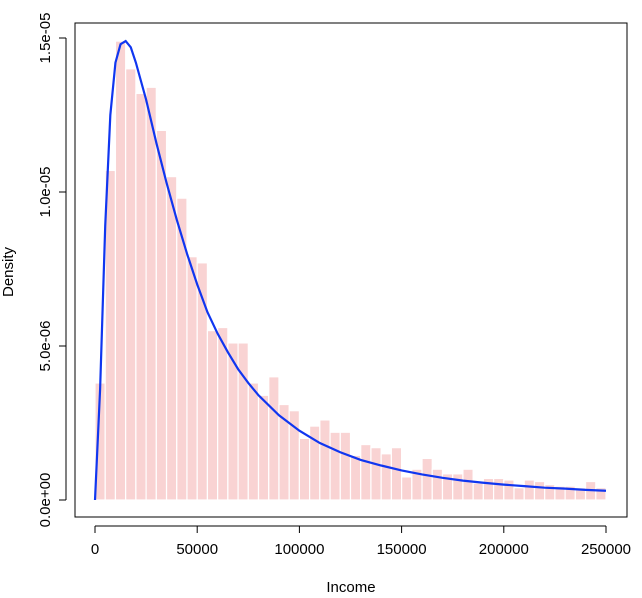  What do you see at coordinates (402, 549) in the screenshot?
I see `x-tick-label: 150000` at bounding box center [402, 549].